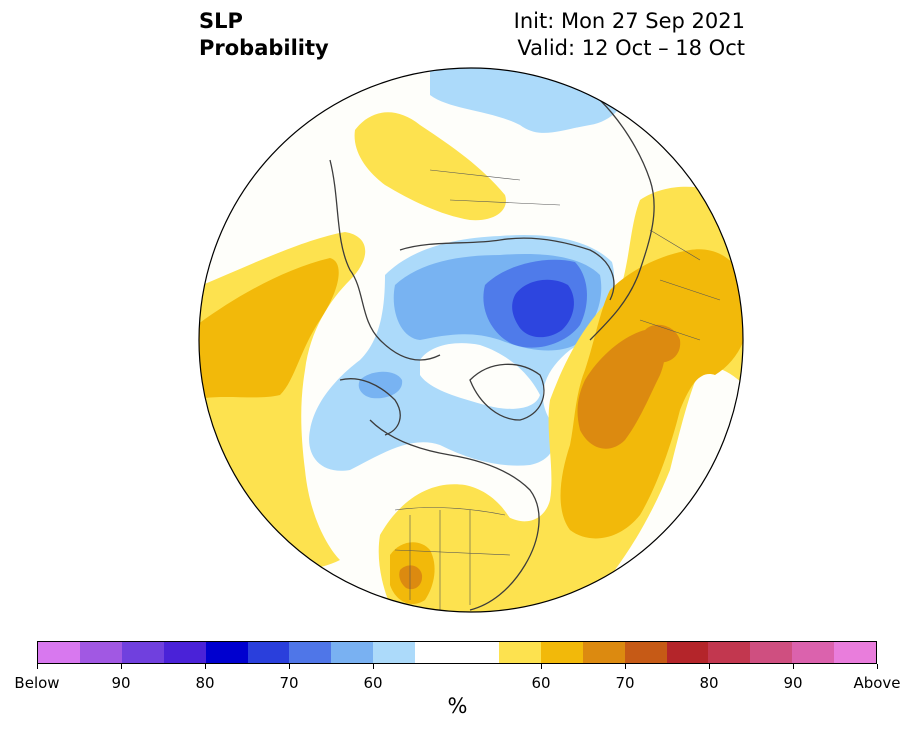 This screenshot has height=732, width=915. Describe the element at coordinates (680, 285) in the screenshot. I see `border-europe` at that location.